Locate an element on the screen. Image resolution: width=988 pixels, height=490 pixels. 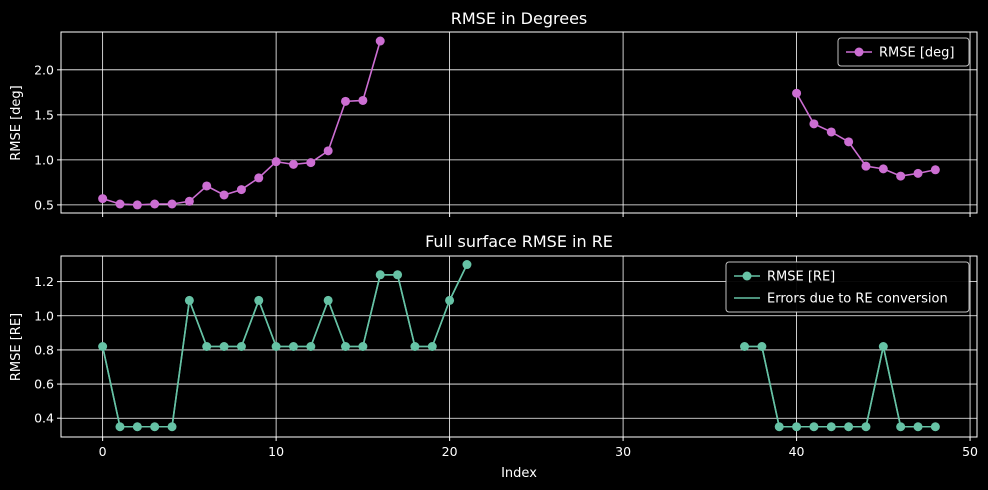
y-tick-label: 0.8 is located at coordinates (44, 349).